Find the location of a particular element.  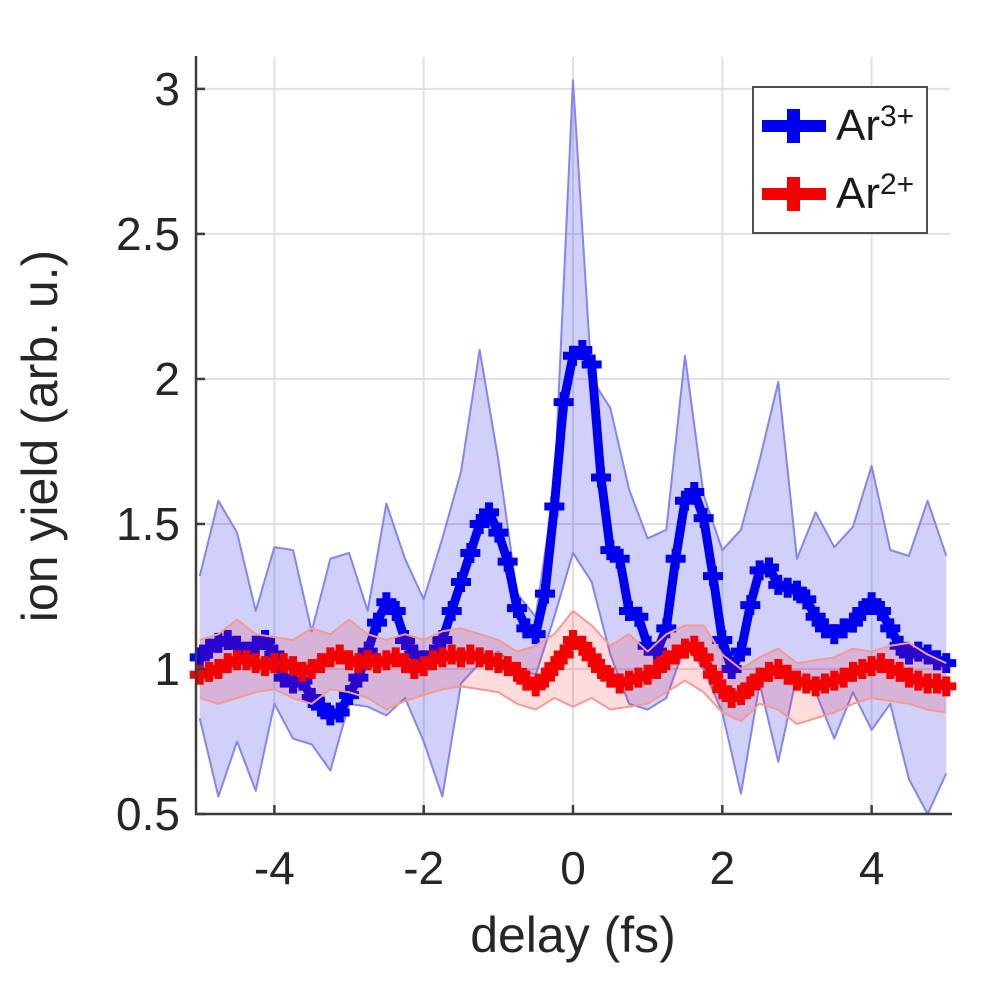

y-tick-label: 2.5 is located at coordinates (148, 234).